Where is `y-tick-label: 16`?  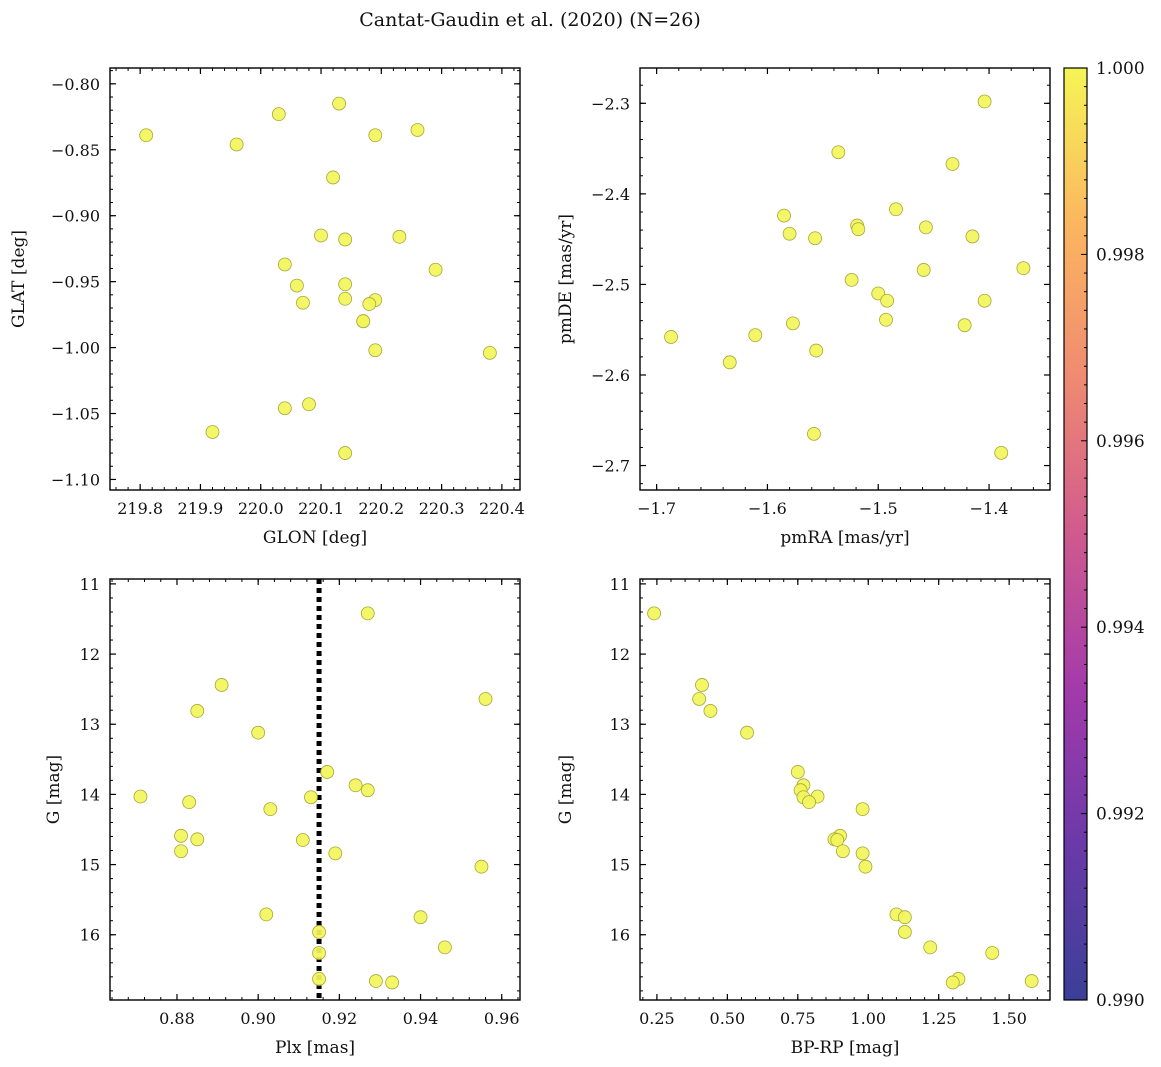 y-tick-label: 16 is located at coordinates (620, 935).